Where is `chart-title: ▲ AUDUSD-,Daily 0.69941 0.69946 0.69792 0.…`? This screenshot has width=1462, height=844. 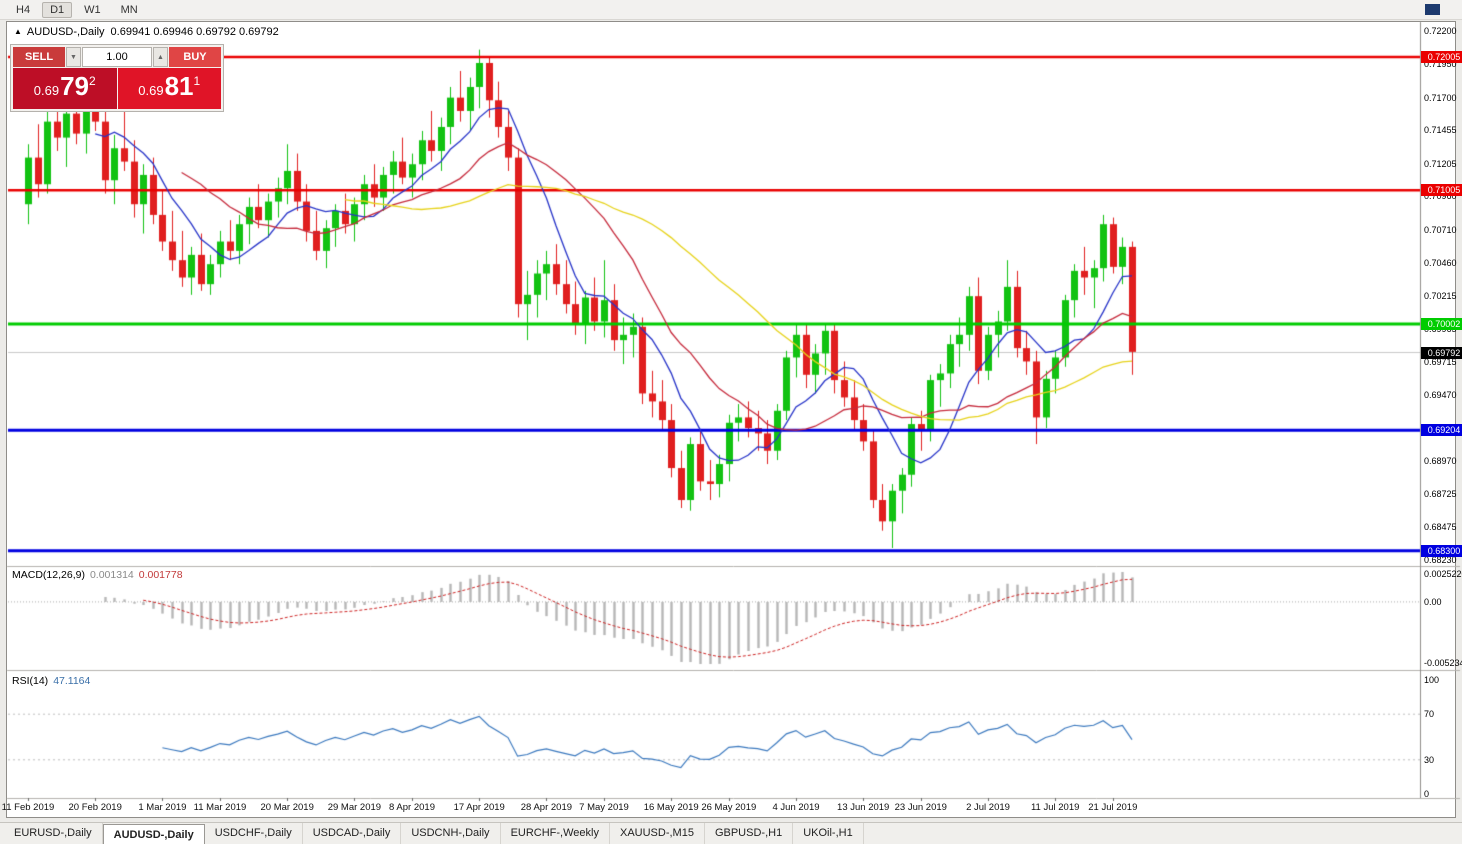
chart-title: ▲ AUDUSD-,Daily 0.69941 0.69946 0.69792 0.… is located at coordinates (146, 32).